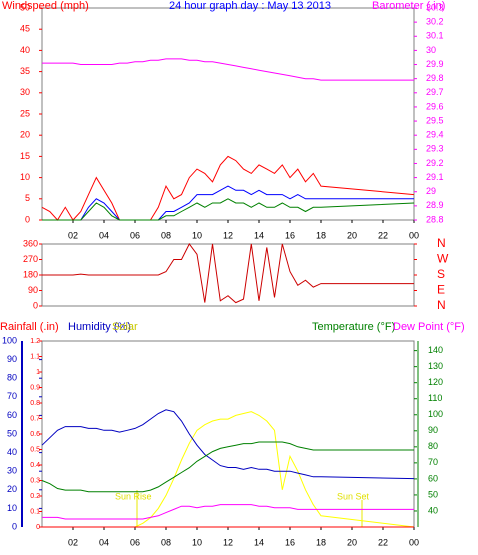  Describe the element at coordinates (9, 340) in the screenshot. I see `y-tick-label: 100` at that location.